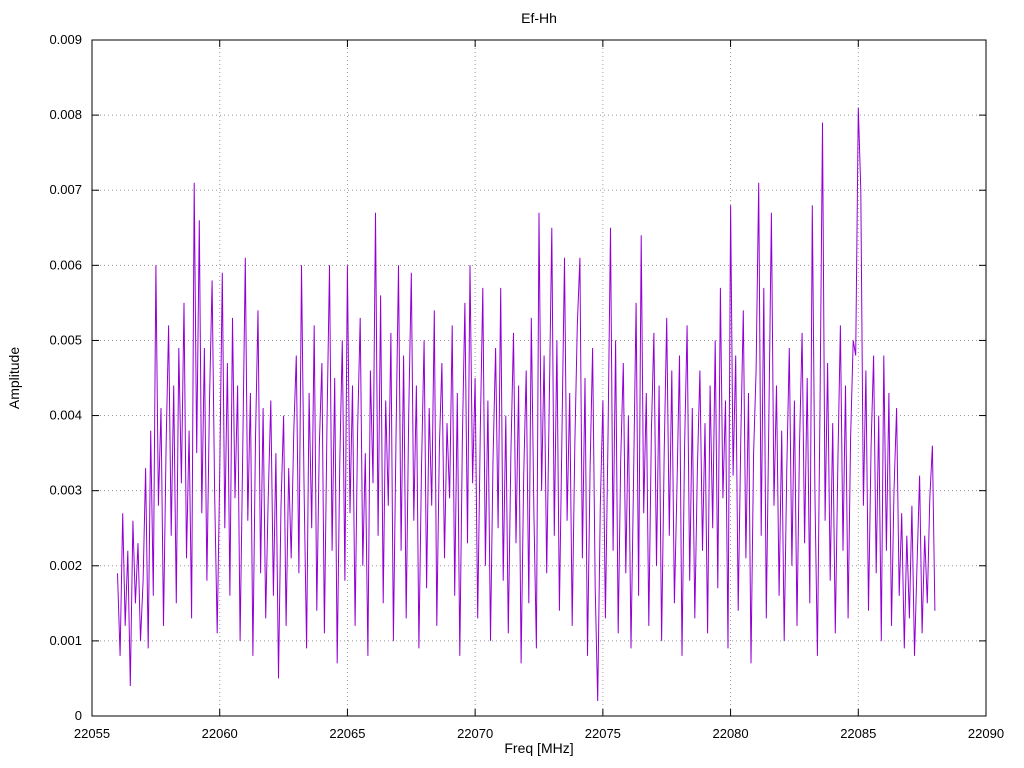 This screenshot has height=768, width=1024. Describe the element at coordinates (65, 39) in the screenshot. I see `svg-text: 0.009` at that location.